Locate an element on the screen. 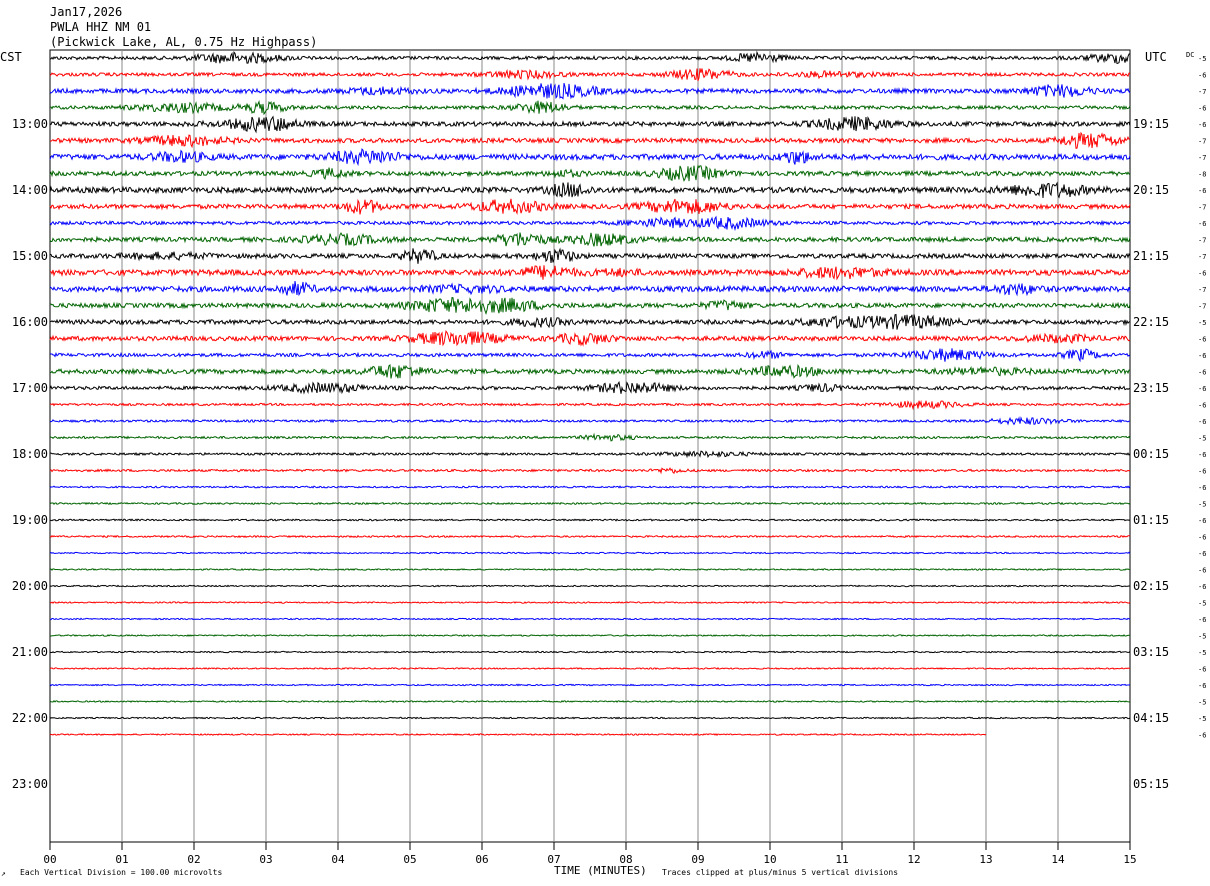 The height and width of the screenshot is (886, 1210). left-hour-label: 17:00 is located at coordinates (30, 388).